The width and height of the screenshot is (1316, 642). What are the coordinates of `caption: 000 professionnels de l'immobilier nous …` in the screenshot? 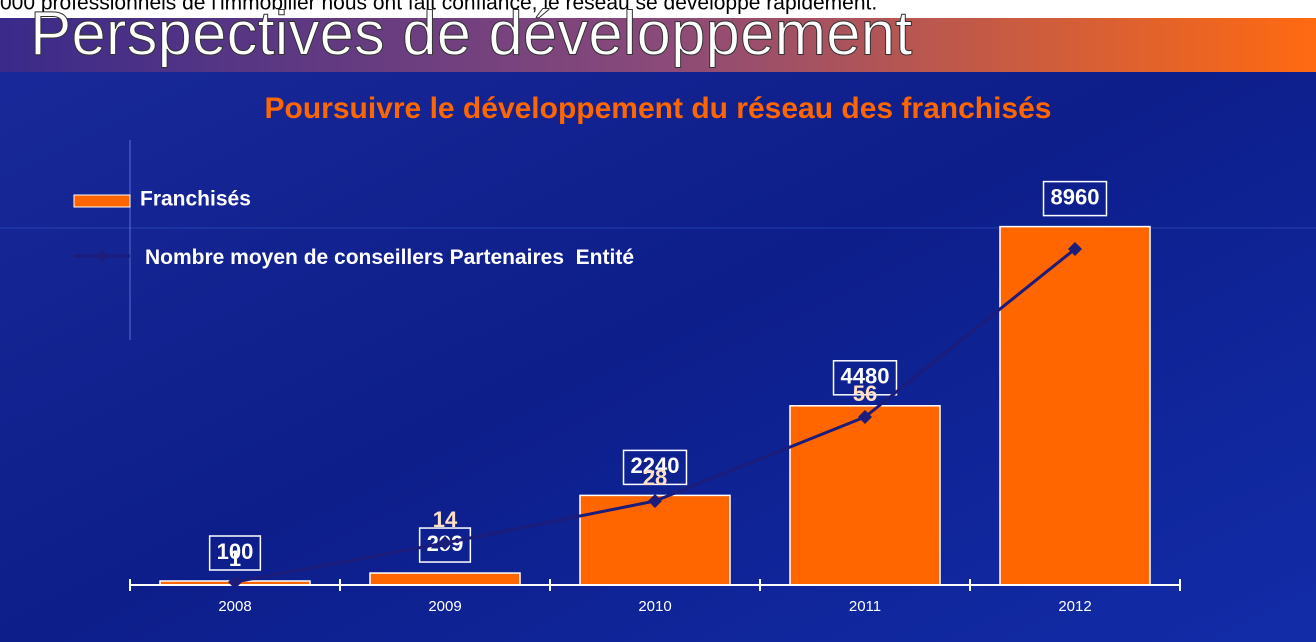 It's located at (438, 7).